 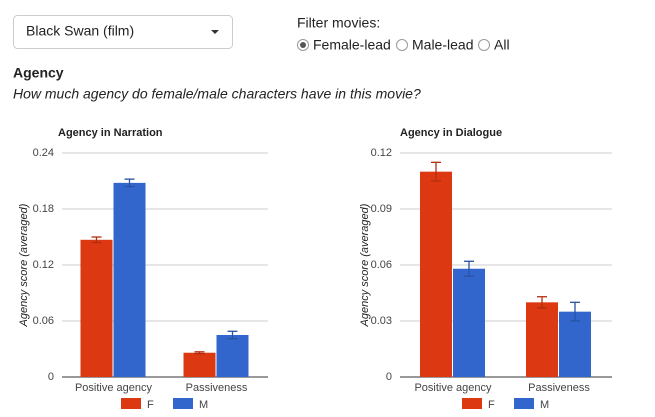 What do you see at coordinates (80, 31) in the screenshot?
I see `dropdown-text: Black Swan (film)` at bounding box center [80, 31].